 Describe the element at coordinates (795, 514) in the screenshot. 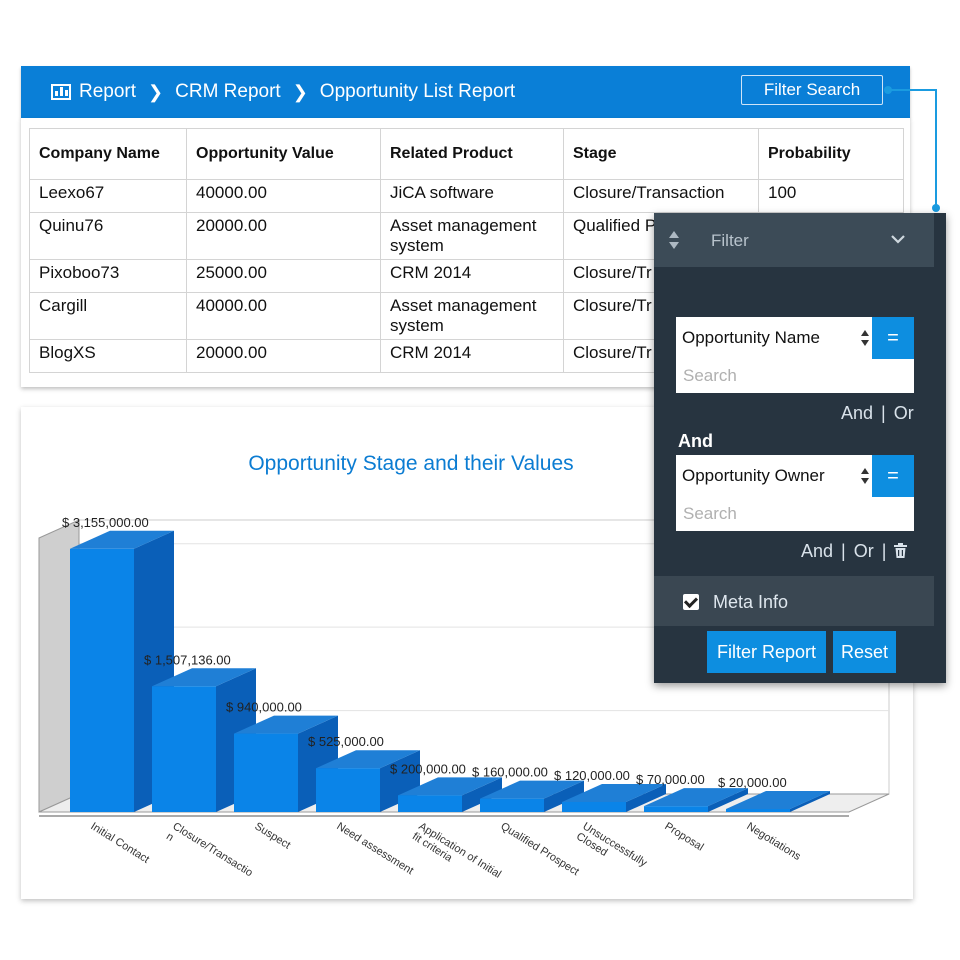

I see `condition2-search-input` at that location.